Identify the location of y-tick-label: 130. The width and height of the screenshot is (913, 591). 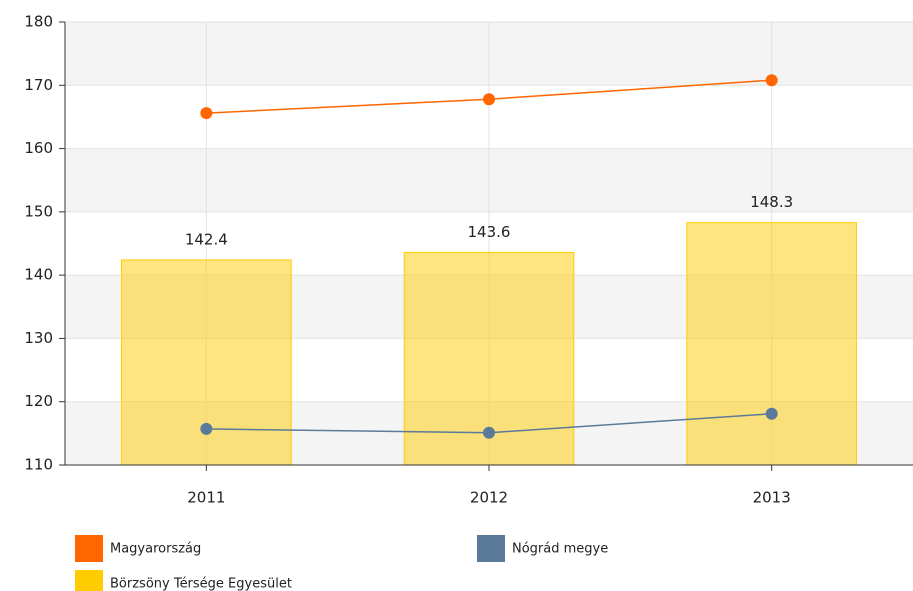
(38, 338).